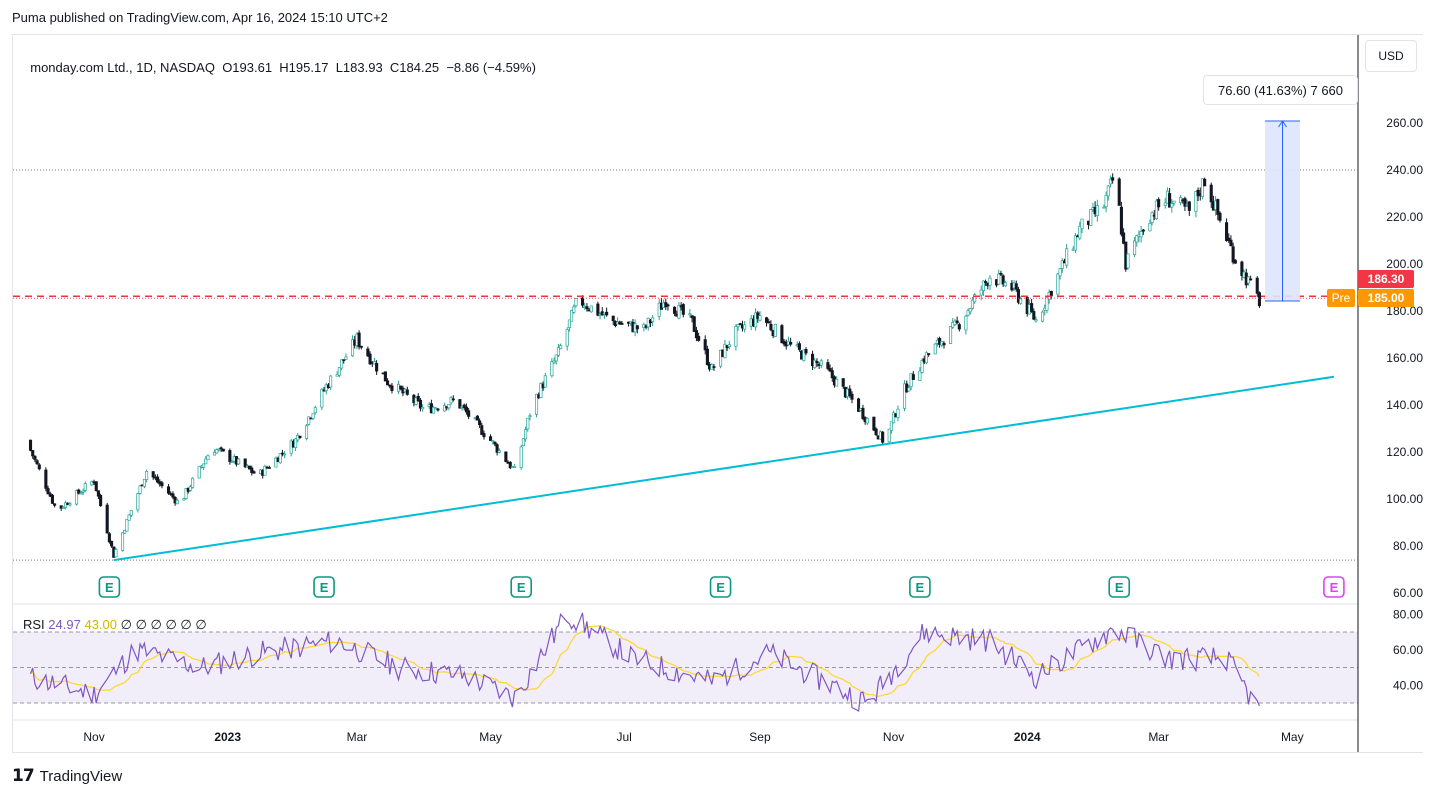 The image size is (1436, 798). I want to click on currency-selector: USD, so click(1391, 56).